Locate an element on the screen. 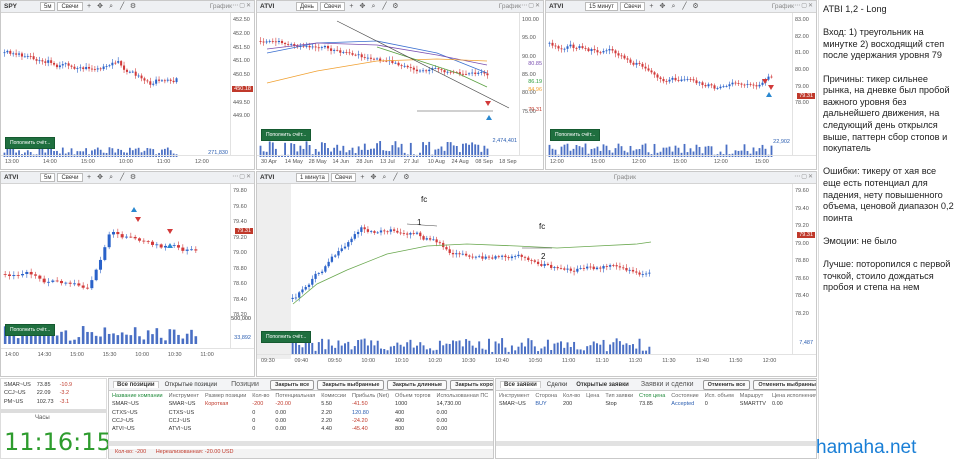 Image resolution: width=960 pixels, height=459 pixels. watchlist-scrollbar is located at coordinates (53, 411).